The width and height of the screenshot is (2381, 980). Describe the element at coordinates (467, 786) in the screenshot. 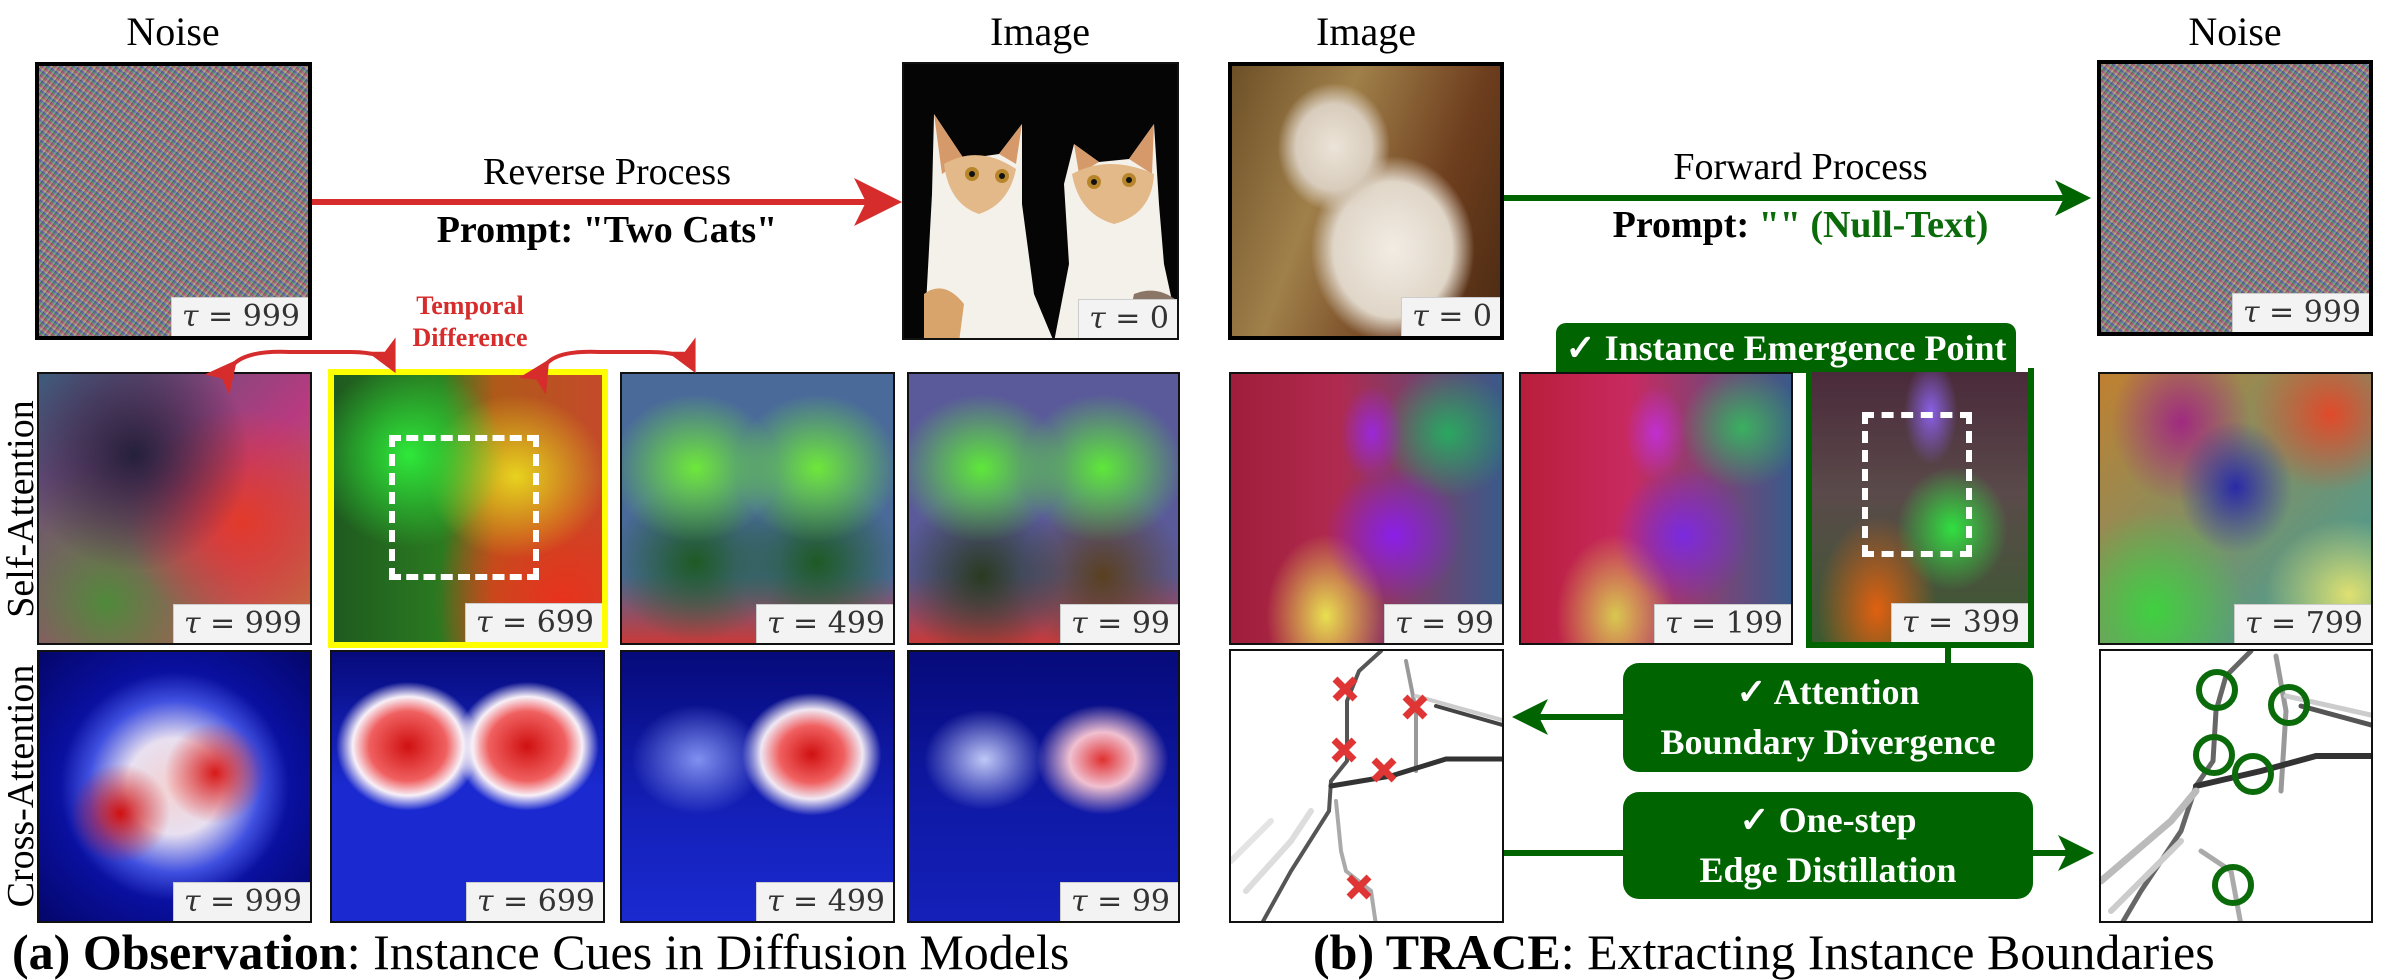

I see `cross-attention-map-699: τ = 699` at that location.